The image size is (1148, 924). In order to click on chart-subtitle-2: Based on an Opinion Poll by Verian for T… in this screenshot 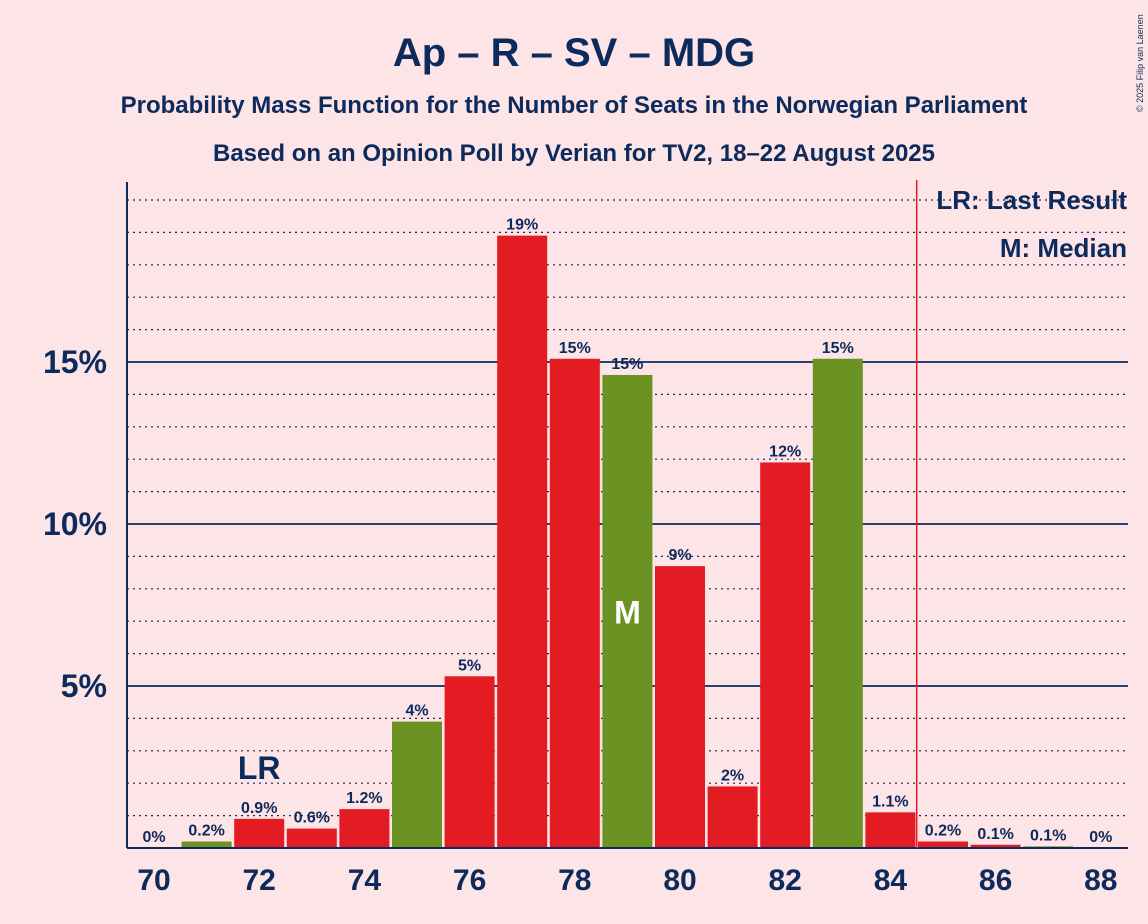, I will do `click(574, 153)`.